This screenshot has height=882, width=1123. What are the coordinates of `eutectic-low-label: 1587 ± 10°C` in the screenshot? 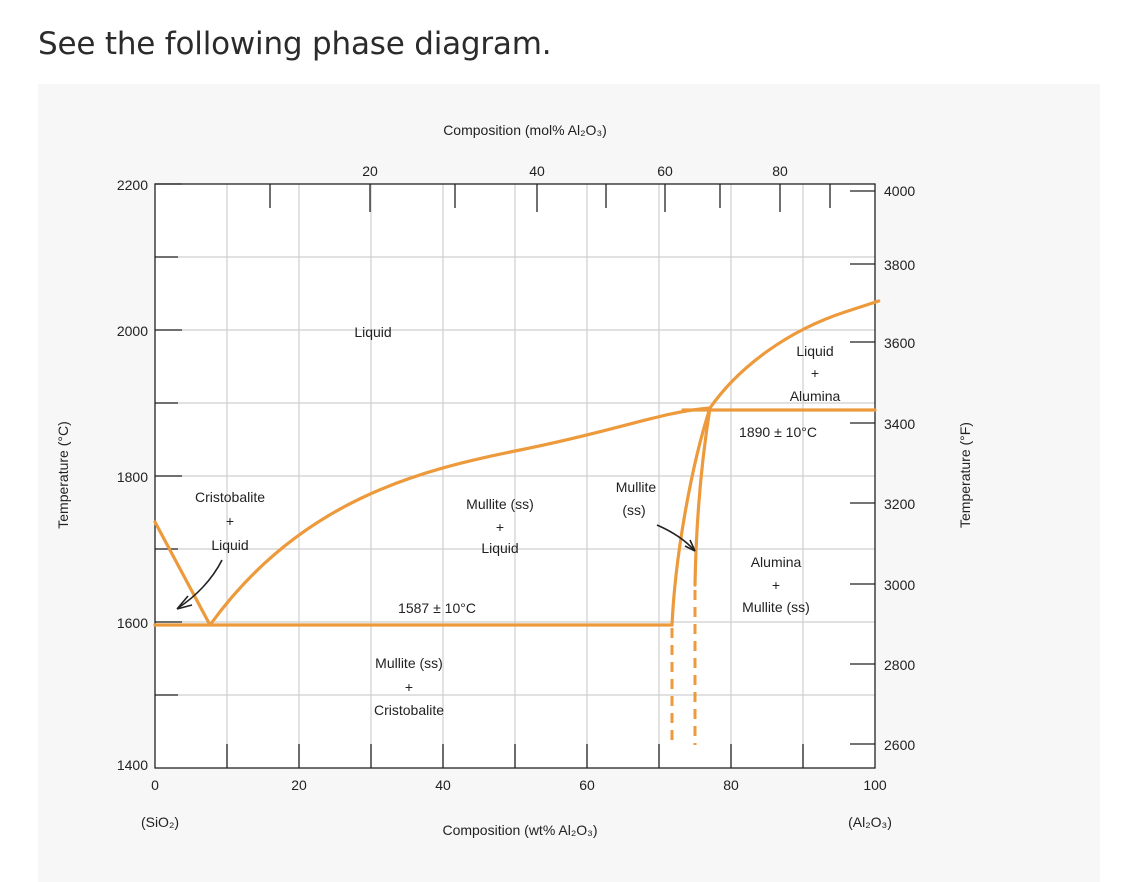 It's located at (437, 608).